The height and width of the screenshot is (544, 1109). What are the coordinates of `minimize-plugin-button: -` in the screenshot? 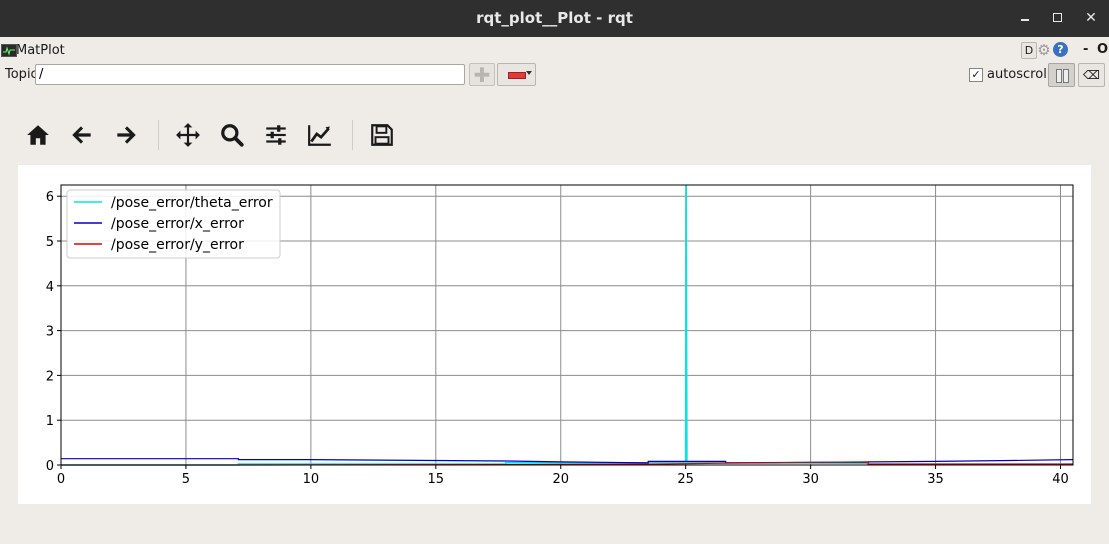 It's located at (1086, 49).